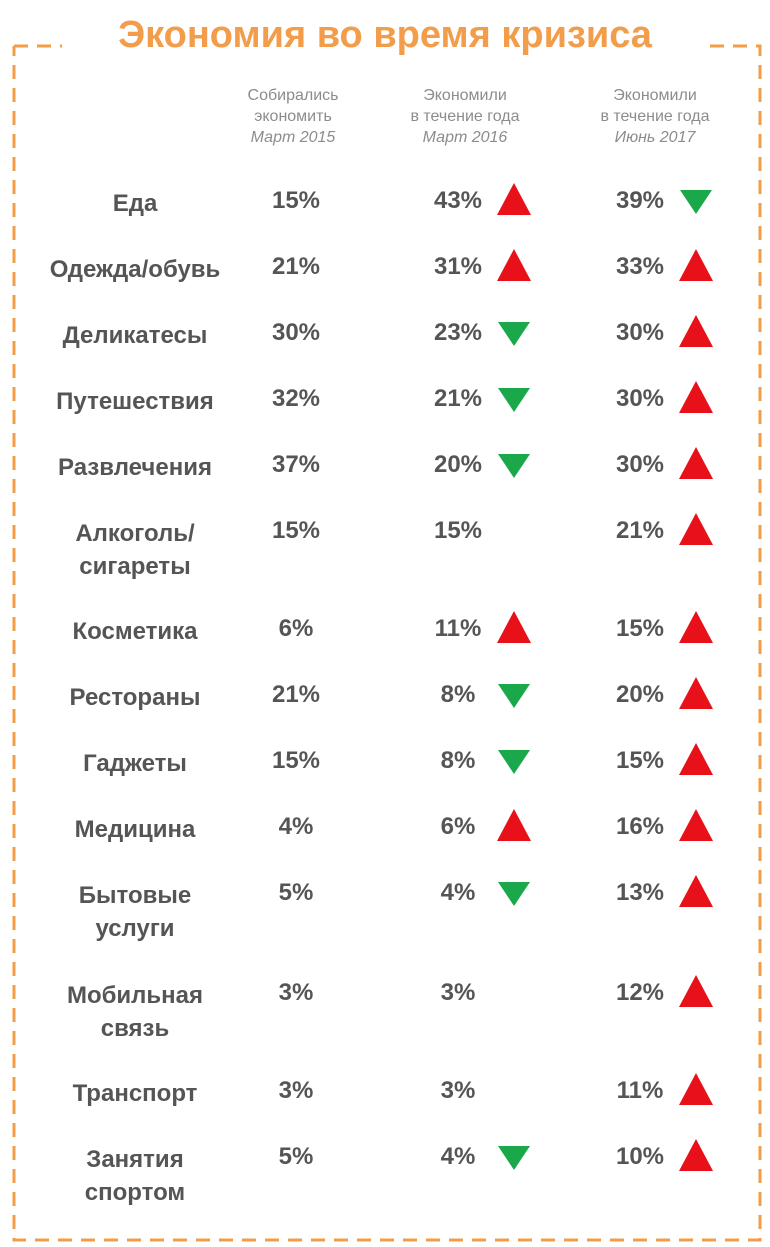 The image size is (770, 1247). I want to click on column-header-date: Март 2016, so click(465, 137).